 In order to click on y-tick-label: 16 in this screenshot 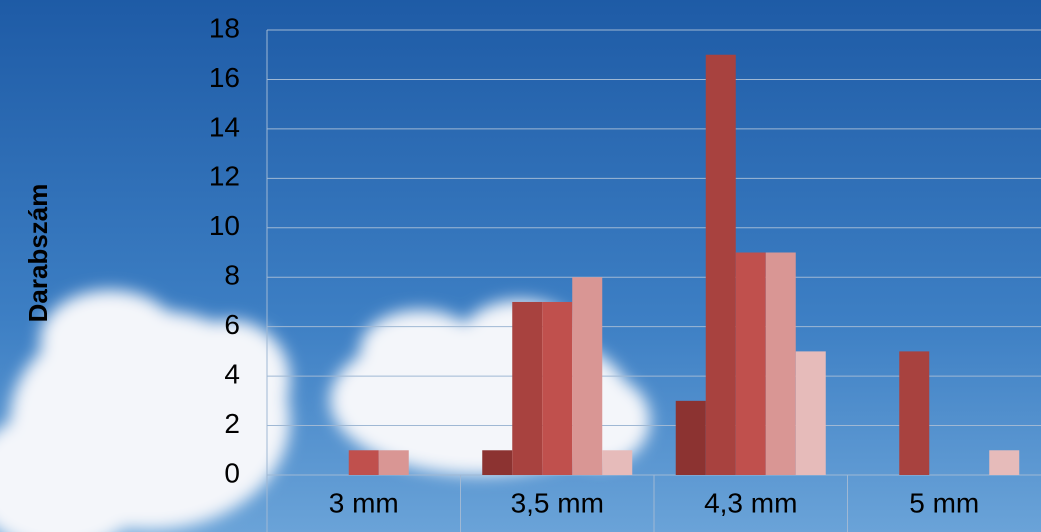, I will do `click(224, 77)`.